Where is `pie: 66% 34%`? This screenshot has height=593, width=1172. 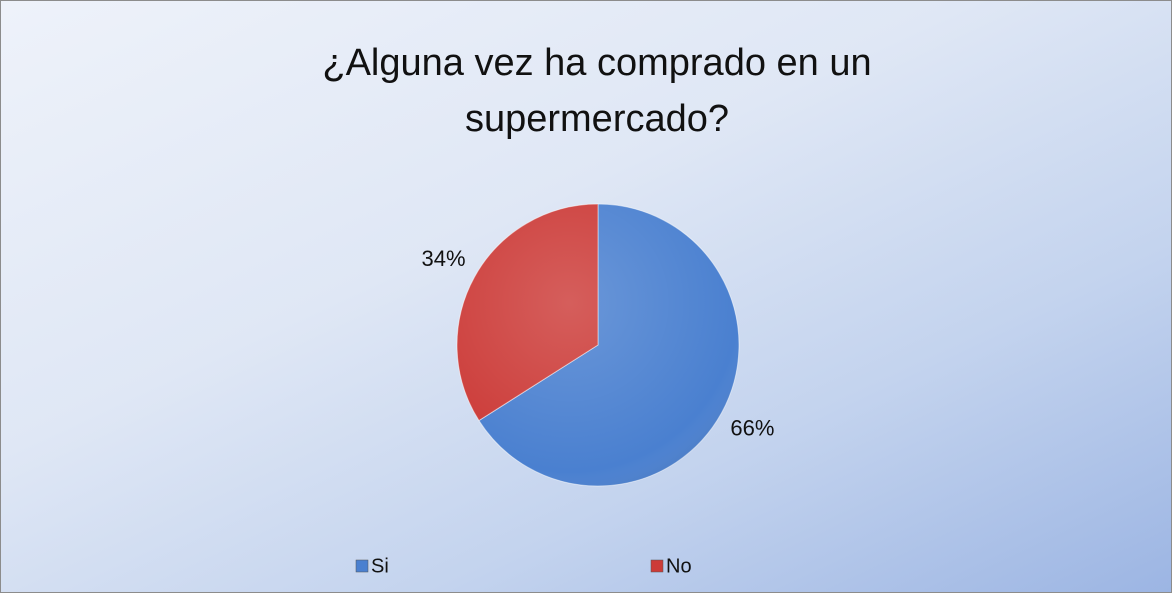 pie: 66% 34% is located at coordinates (598, 345).